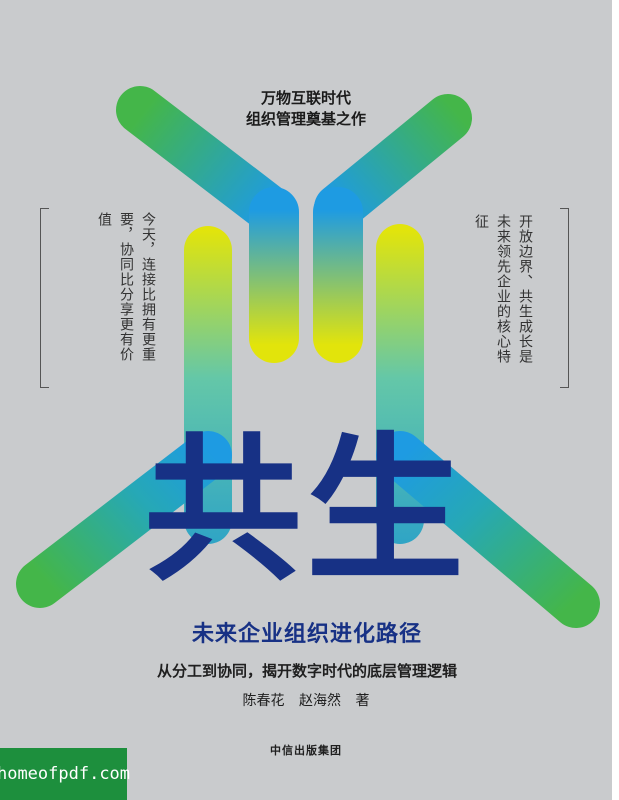 Image resolution: width=619 pixels, height=800 pixels. What do you see at coordinates (44, 298) in the screenshot?
I see `left-bracket` at bounding box center [44, 298].